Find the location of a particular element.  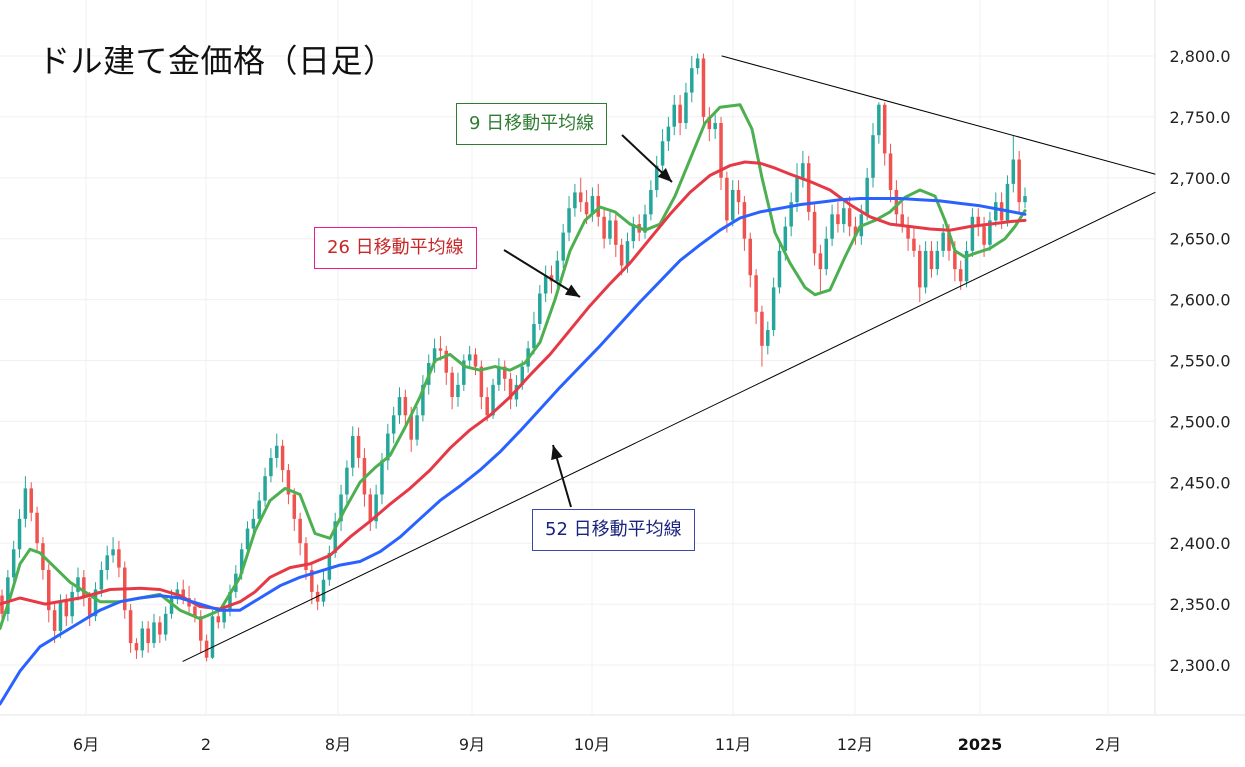

time-axis: 6月 2 8月 9月 10月 11月 12月 2025 2月 is located at coordinates (597, 744).